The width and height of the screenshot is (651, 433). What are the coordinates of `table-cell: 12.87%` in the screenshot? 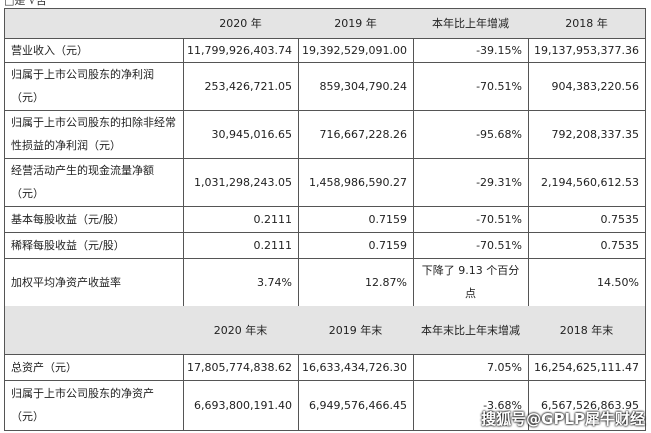 It's located at (356, 282).